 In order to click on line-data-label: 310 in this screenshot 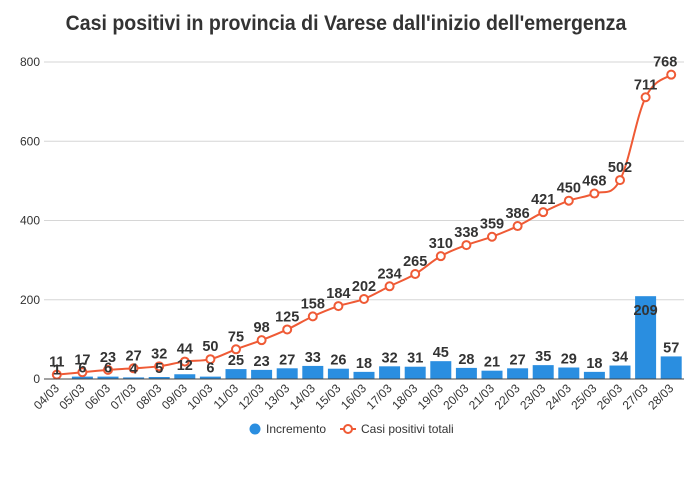, I will do `click(441, 244)`.